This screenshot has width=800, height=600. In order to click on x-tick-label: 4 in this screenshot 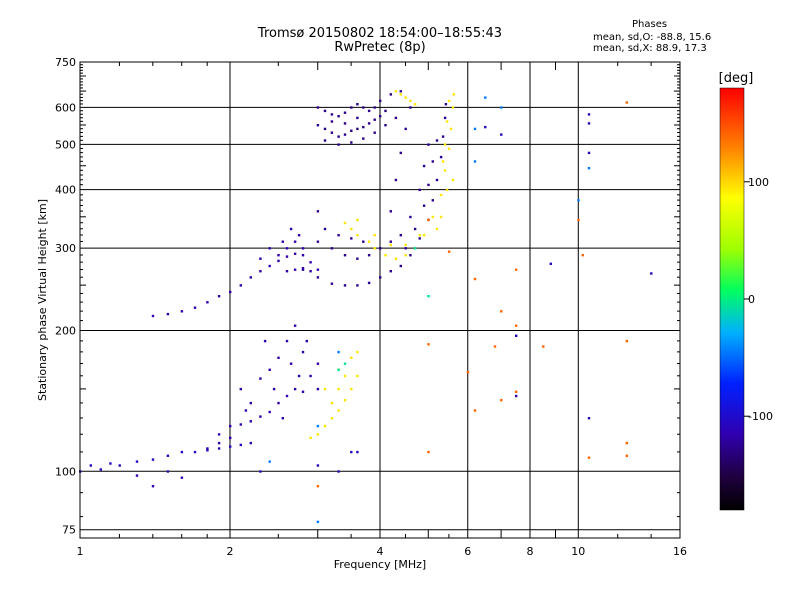, I will do `click(380, 551)`.